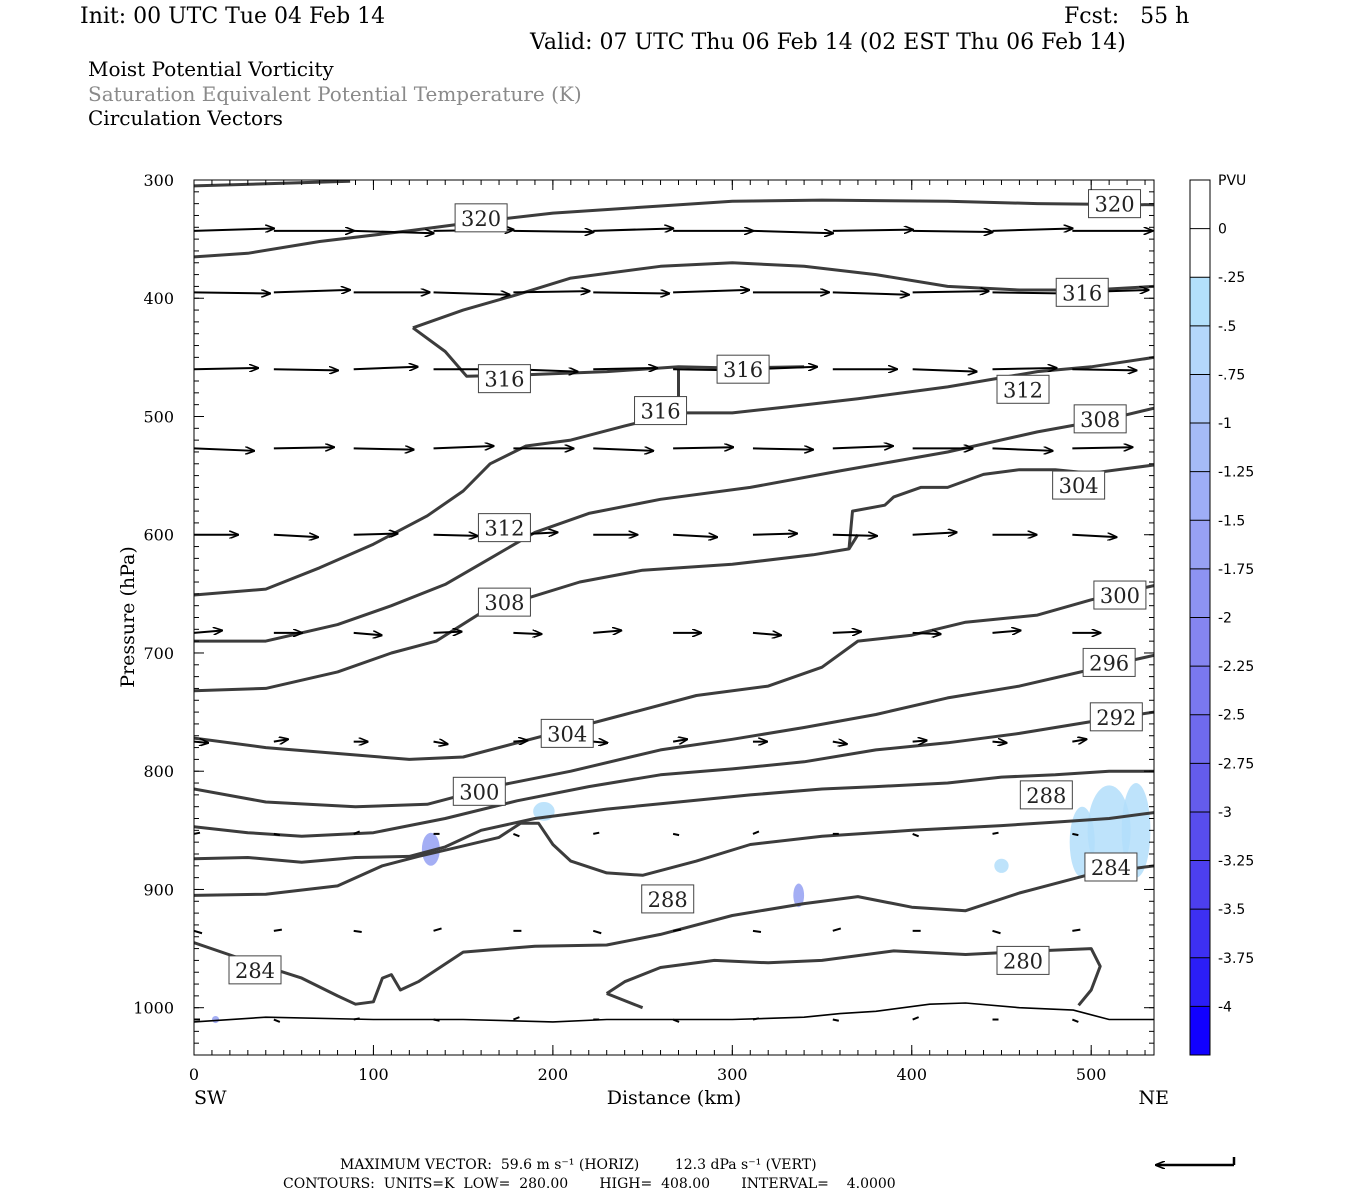 This screenshot has height=1200, width=1350. I want to click on contour-label: 304, so click(1079, 485).